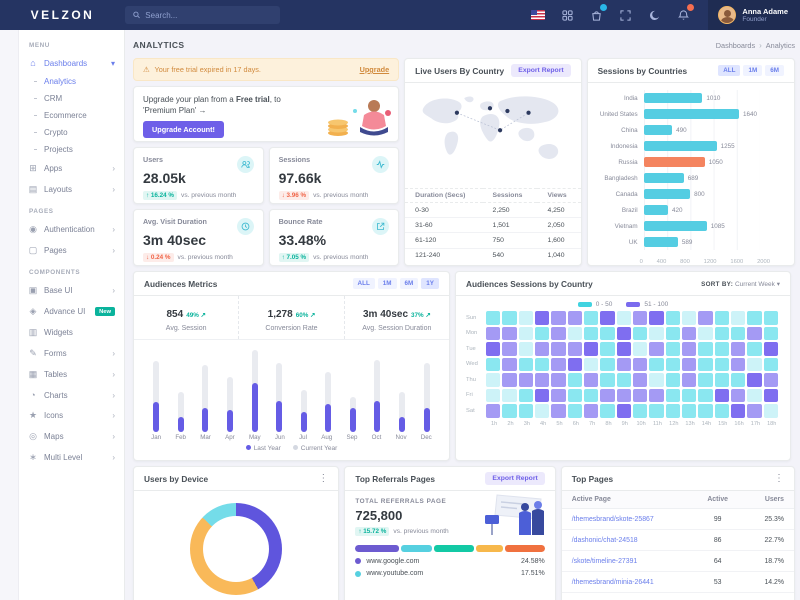 The width and height of the screenshot is (800, 600). Describe the element at coordinates (198, 175) in the screenshot. I see `stat-card-users: Users 28.05k ↑ 16.24 % vs. previous month` at that location.